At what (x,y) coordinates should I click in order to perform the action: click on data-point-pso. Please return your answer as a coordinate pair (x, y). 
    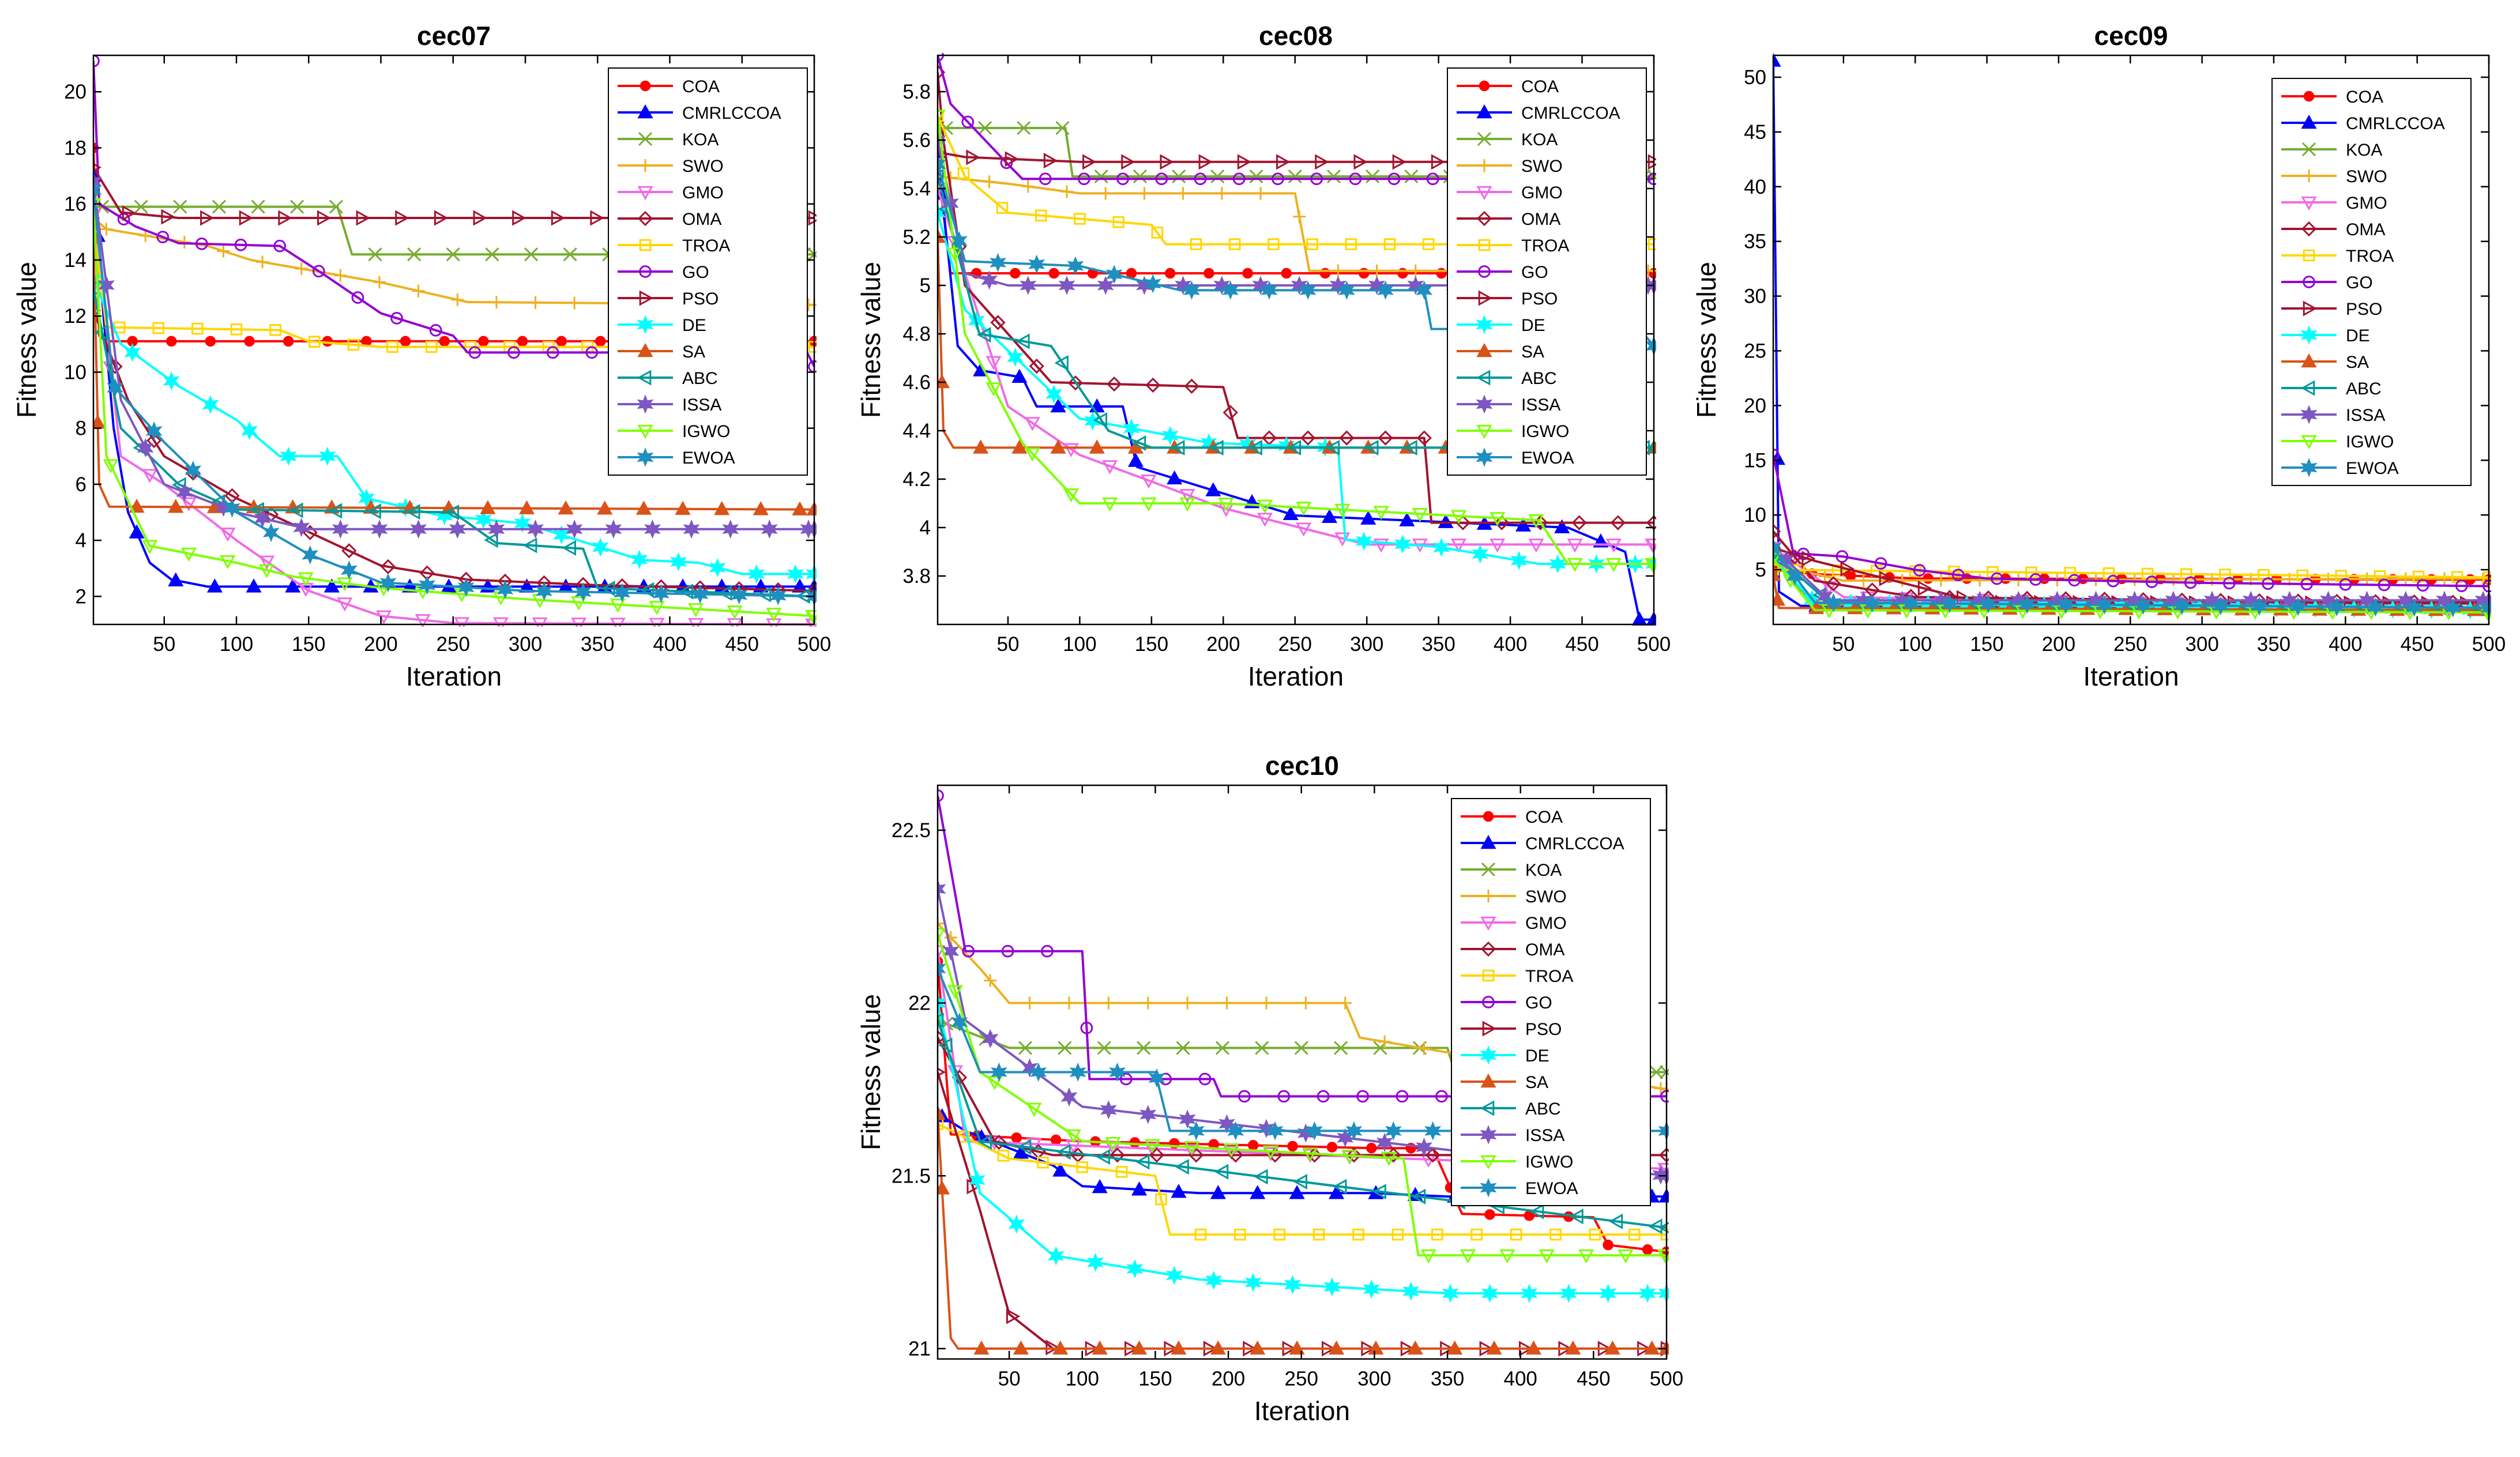
    Looking at the image, I should click on (973, 157).